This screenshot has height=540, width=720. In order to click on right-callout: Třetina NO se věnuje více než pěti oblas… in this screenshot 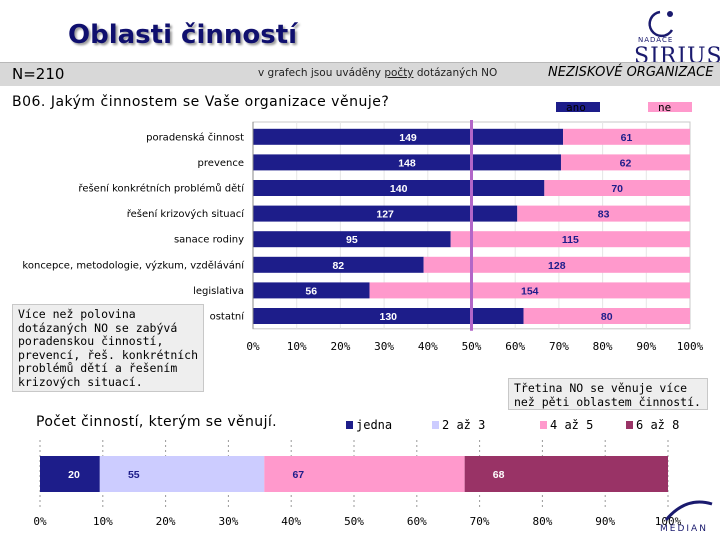, I will do `click(608, 394)`.